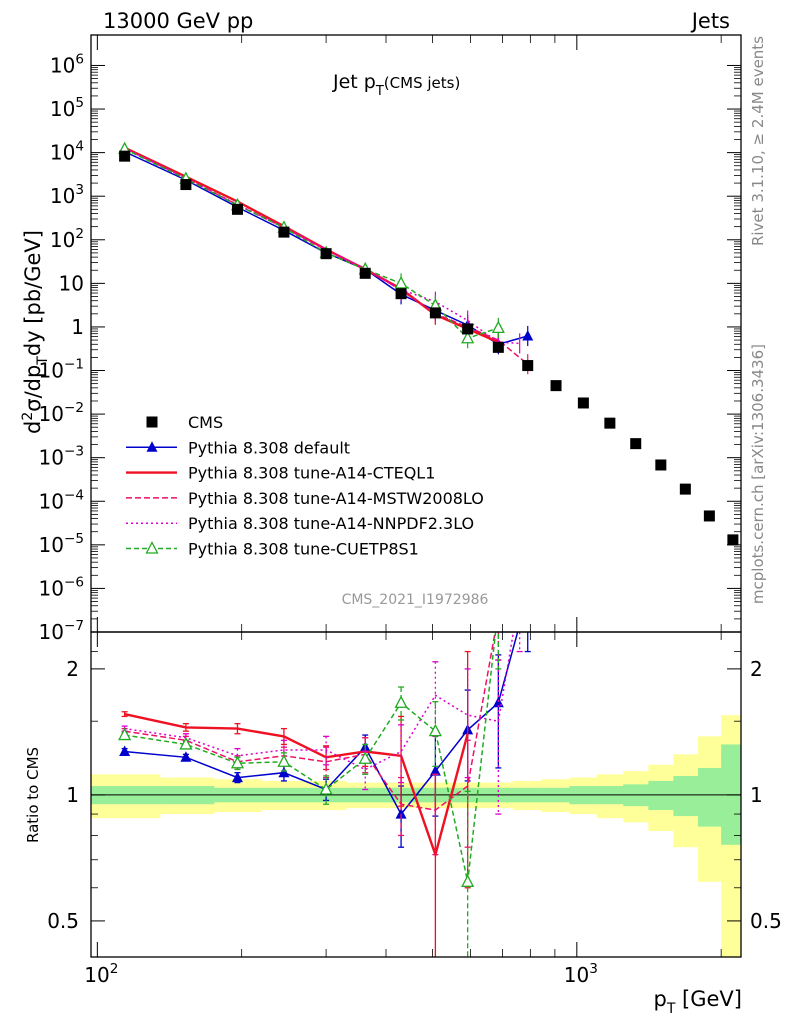 Image resolution: width=786 pixels, height=1024 pixels. What do you see at coordinates (415, 600) in the screenshot?
I see `analysis-watermark: CMS_2021_I1972986` at bounding box center [415, 600].